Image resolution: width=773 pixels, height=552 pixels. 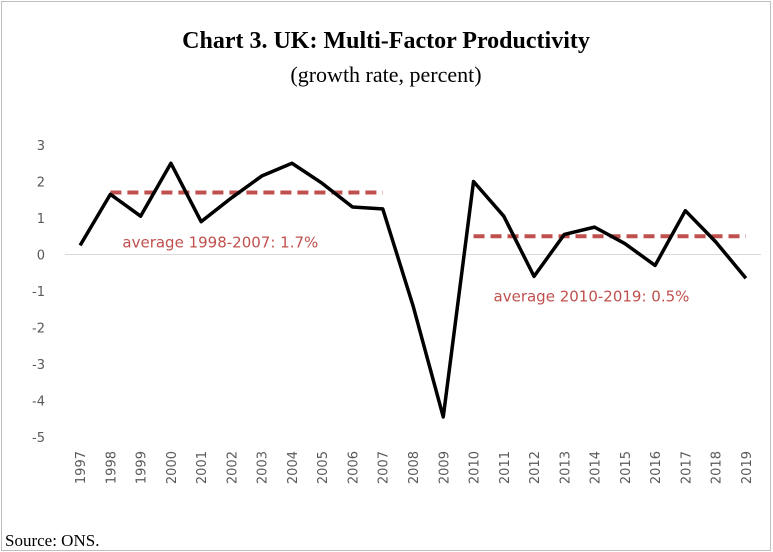 What do you see at coordinates (220, 242) in the screenshot?
I see `average-label: average 1998-2007: 1.7%` at bounding box center [220, 242].